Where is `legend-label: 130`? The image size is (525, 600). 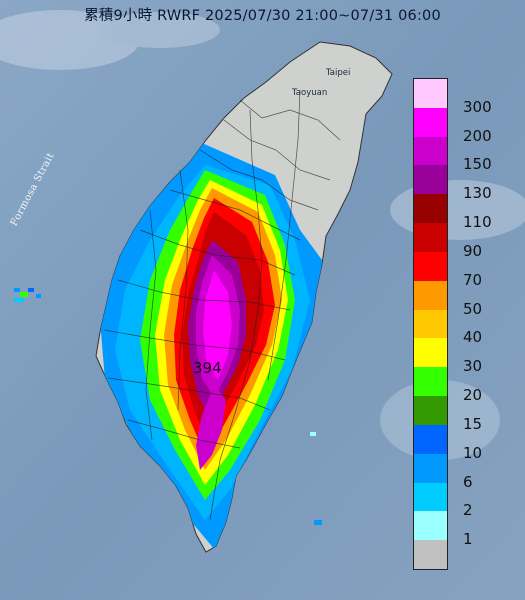 legend-label: 130 is located at coordinates (477, 193).